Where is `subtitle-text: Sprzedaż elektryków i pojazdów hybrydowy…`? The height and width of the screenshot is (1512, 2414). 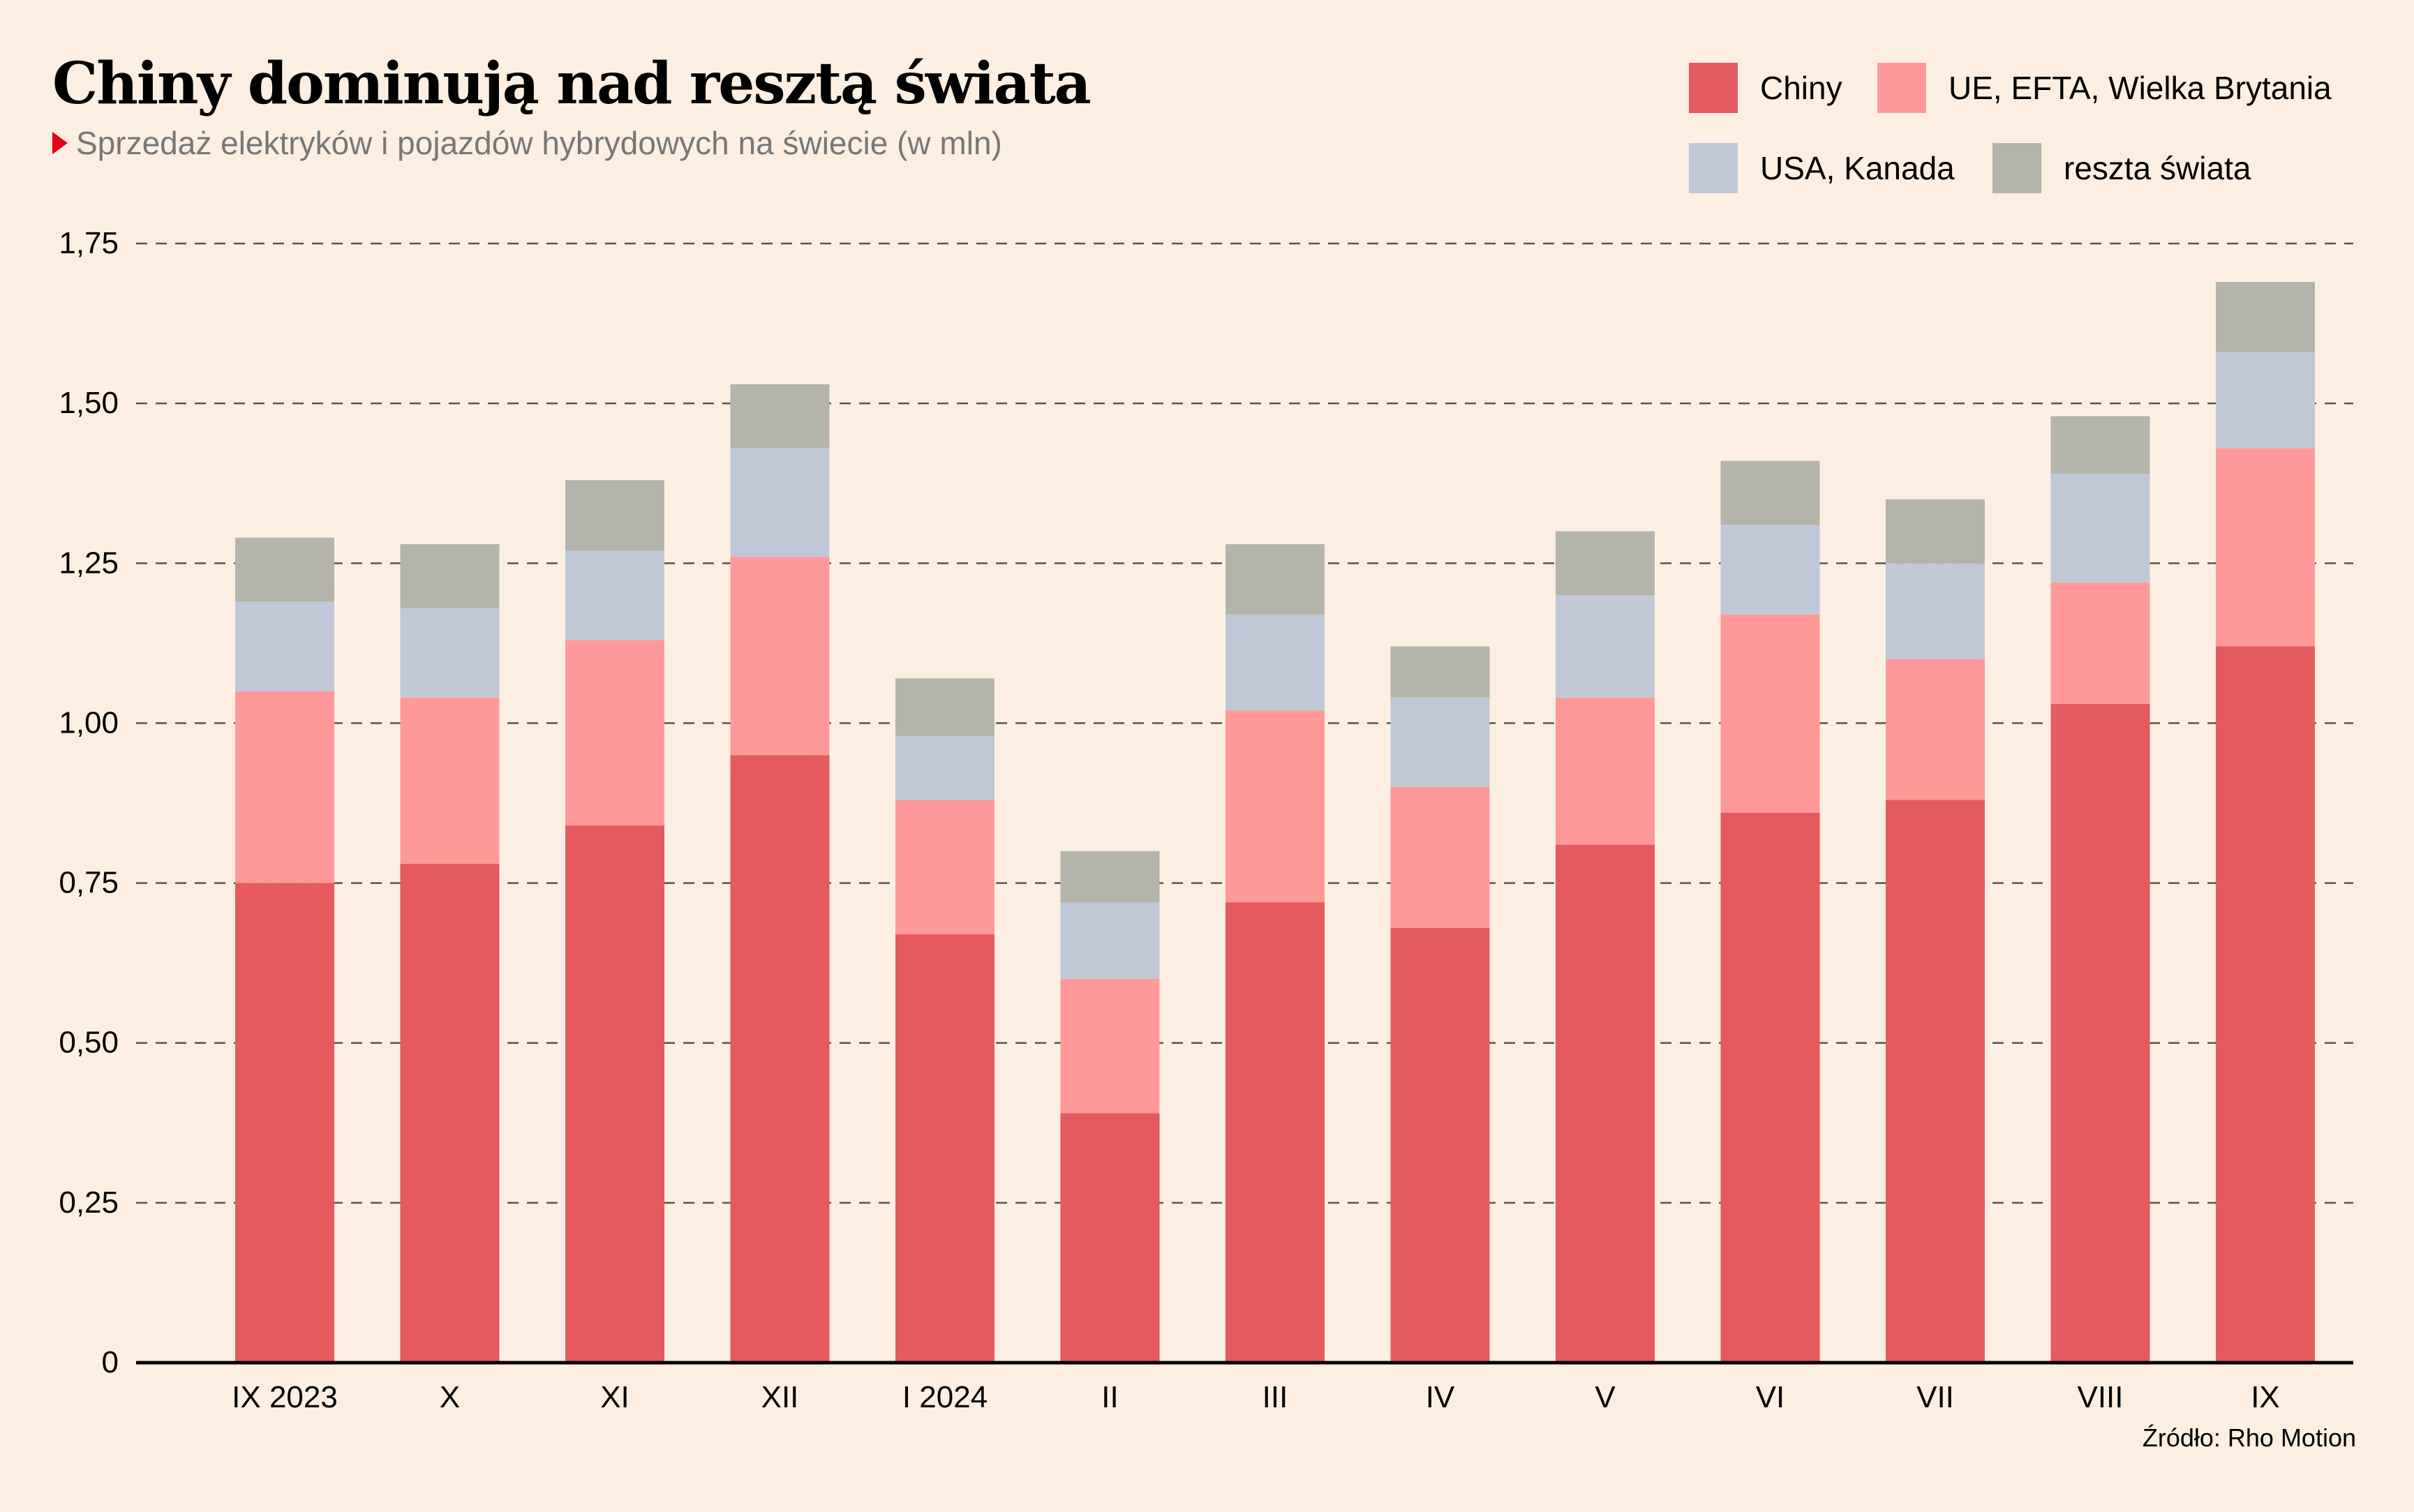 subtitle-text: Sprzedaż elektryków i pojazdów hybrydowy… is located at coordinates (539, 143).